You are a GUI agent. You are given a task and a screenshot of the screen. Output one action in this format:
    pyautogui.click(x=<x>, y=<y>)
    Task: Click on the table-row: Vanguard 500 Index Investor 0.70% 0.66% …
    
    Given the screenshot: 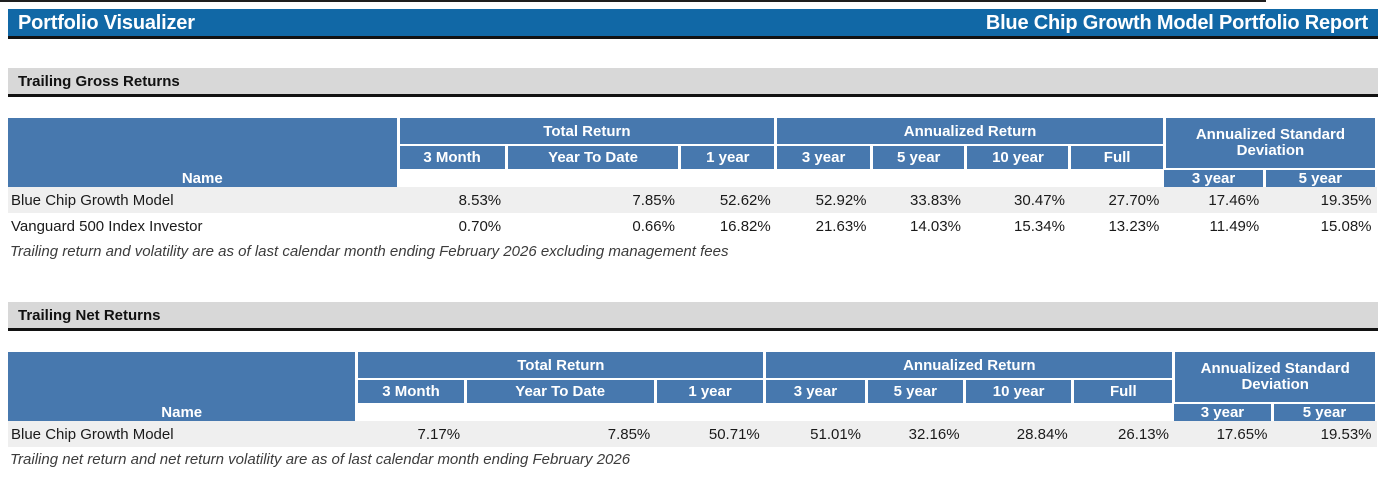 What is the action you would take?
    pyautogui.click(x=692, y=226)
    